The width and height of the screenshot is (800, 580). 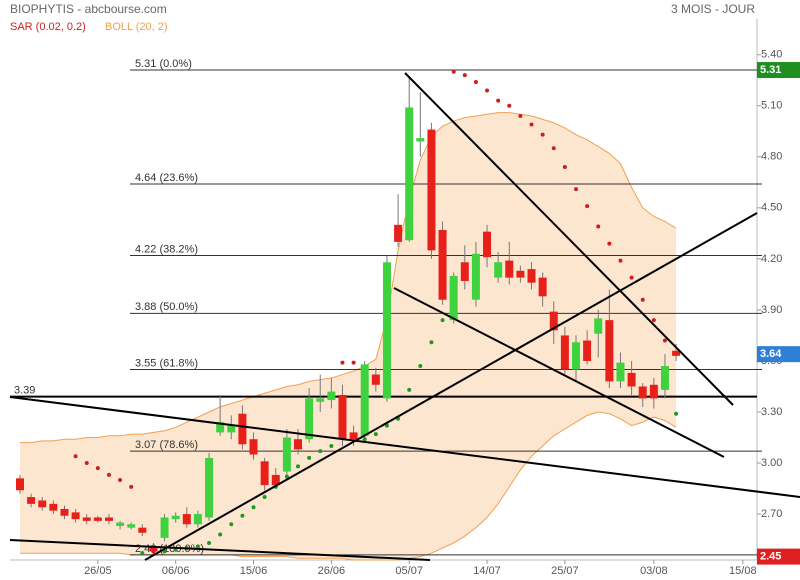 I want to click on y-tick-label: 3.00, so click(x=771, y=463).